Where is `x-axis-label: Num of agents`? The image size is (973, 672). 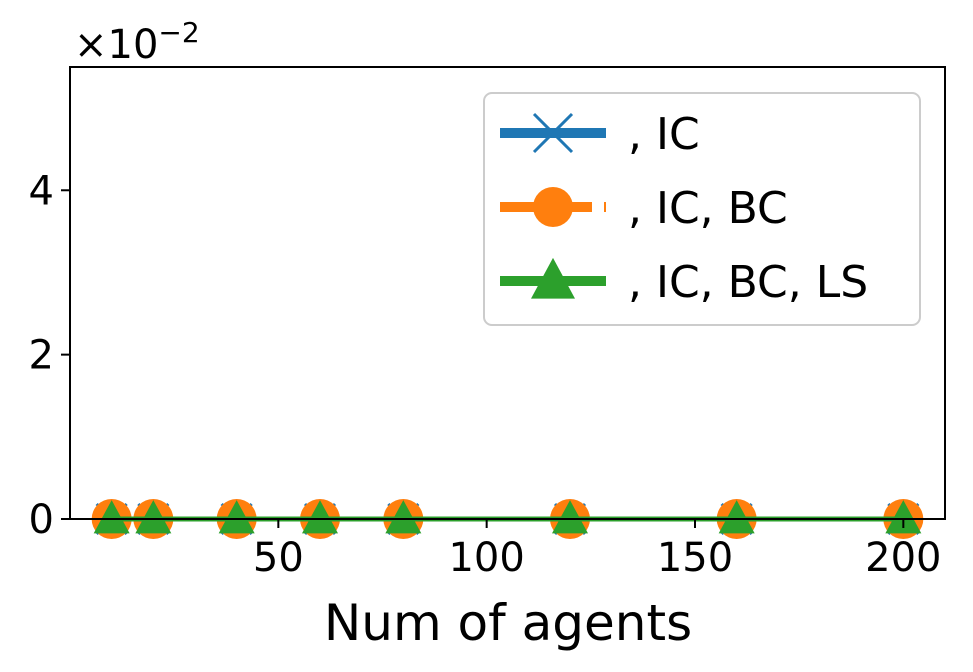
x-axis-label: Num of agents is located at coordinates (508, 623).